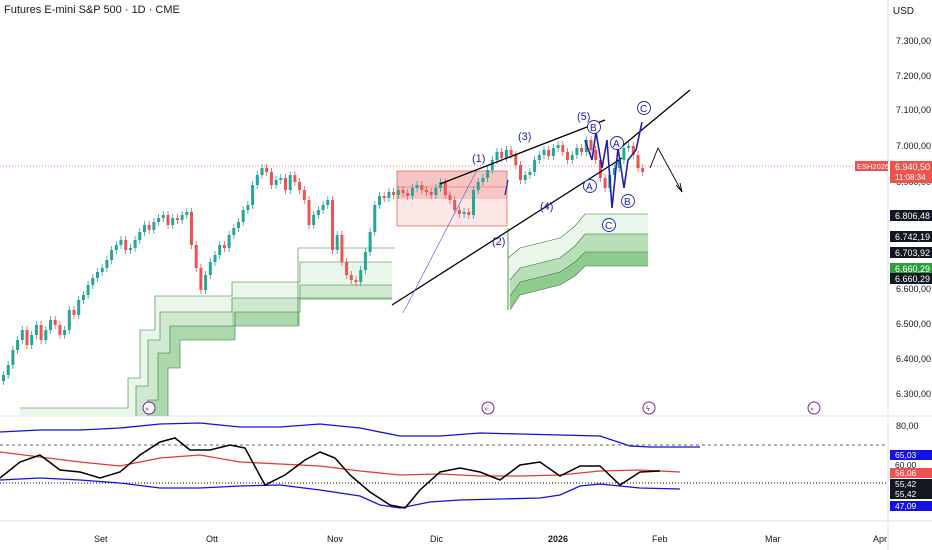 This screenshot has height=550, width=932. Describe the element at coordinates (906, 506) in the screenshot. I see `osc-level-value: 47,09` at that location.